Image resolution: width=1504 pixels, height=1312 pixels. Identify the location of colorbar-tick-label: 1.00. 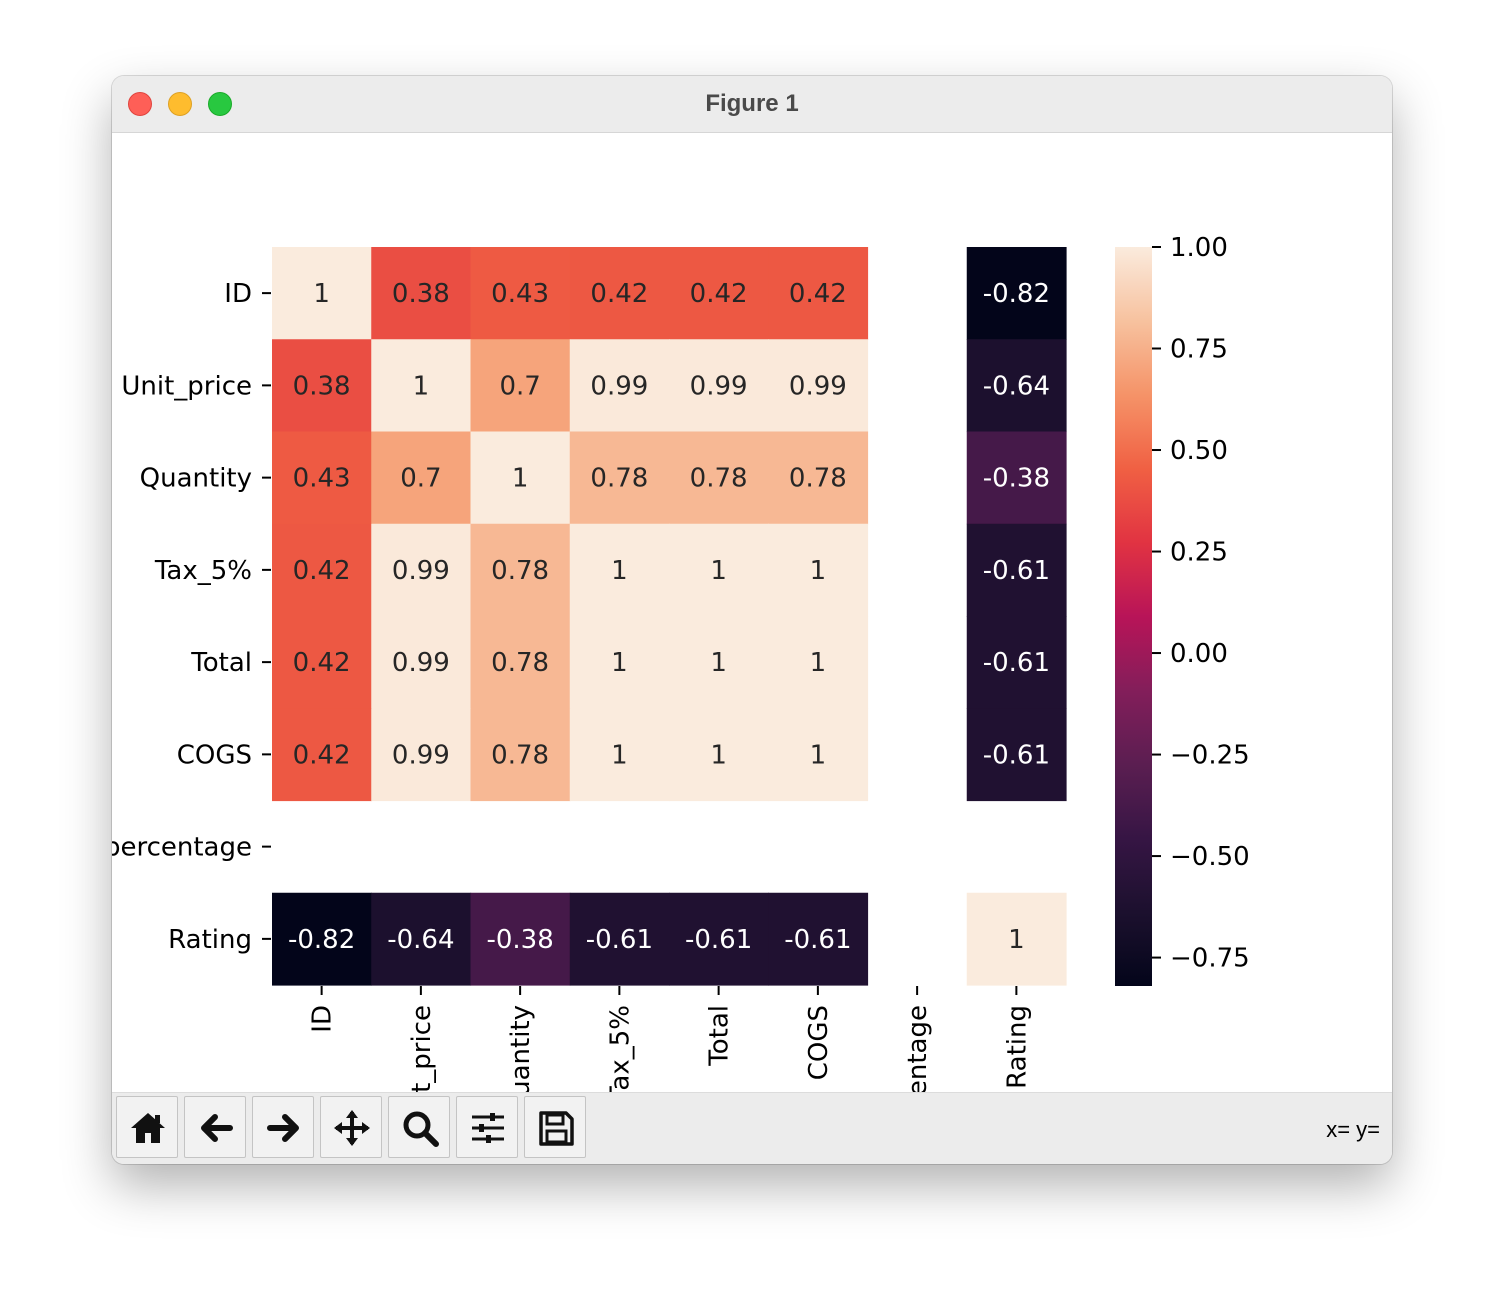
(1199, 248).